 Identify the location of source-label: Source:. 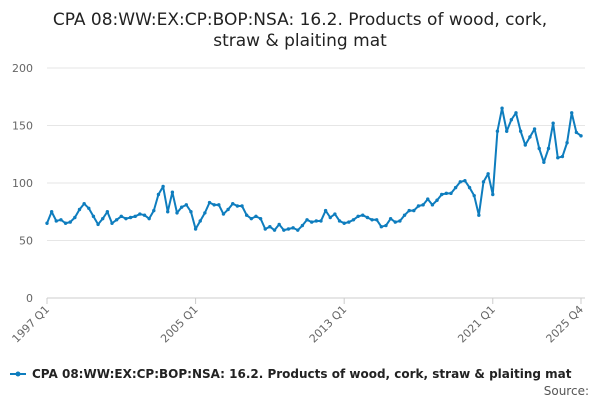
(566, 391).